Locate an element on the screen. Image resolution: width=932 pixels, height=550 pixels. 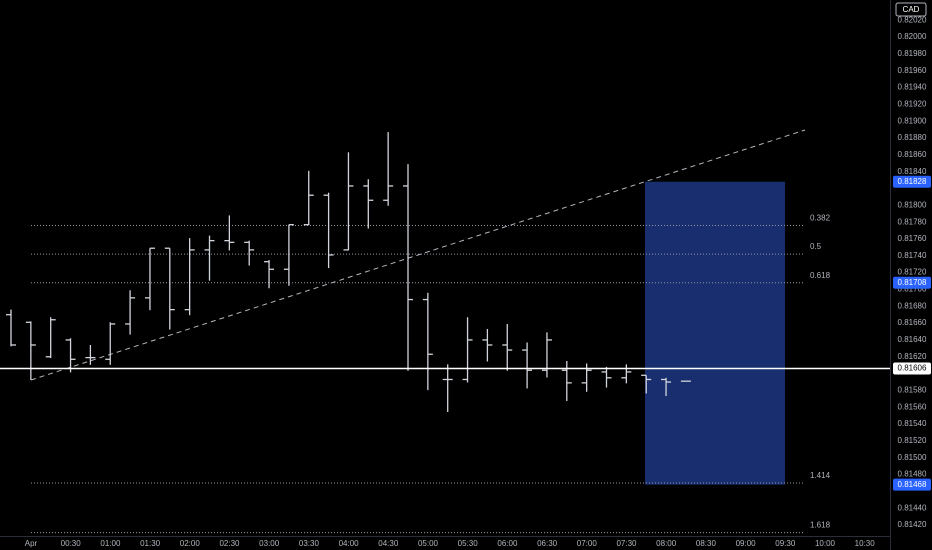
y-tick-label: 0.81880 is located at coordinates (912, 137).